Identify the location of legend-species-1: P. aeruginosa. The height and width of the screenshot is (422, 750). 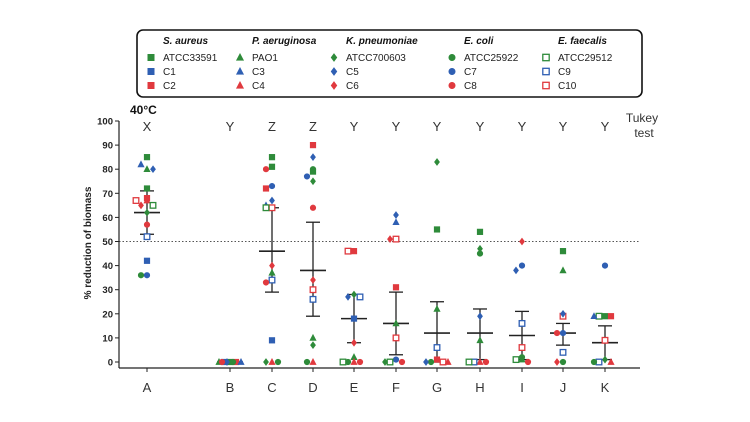
(284, 41).